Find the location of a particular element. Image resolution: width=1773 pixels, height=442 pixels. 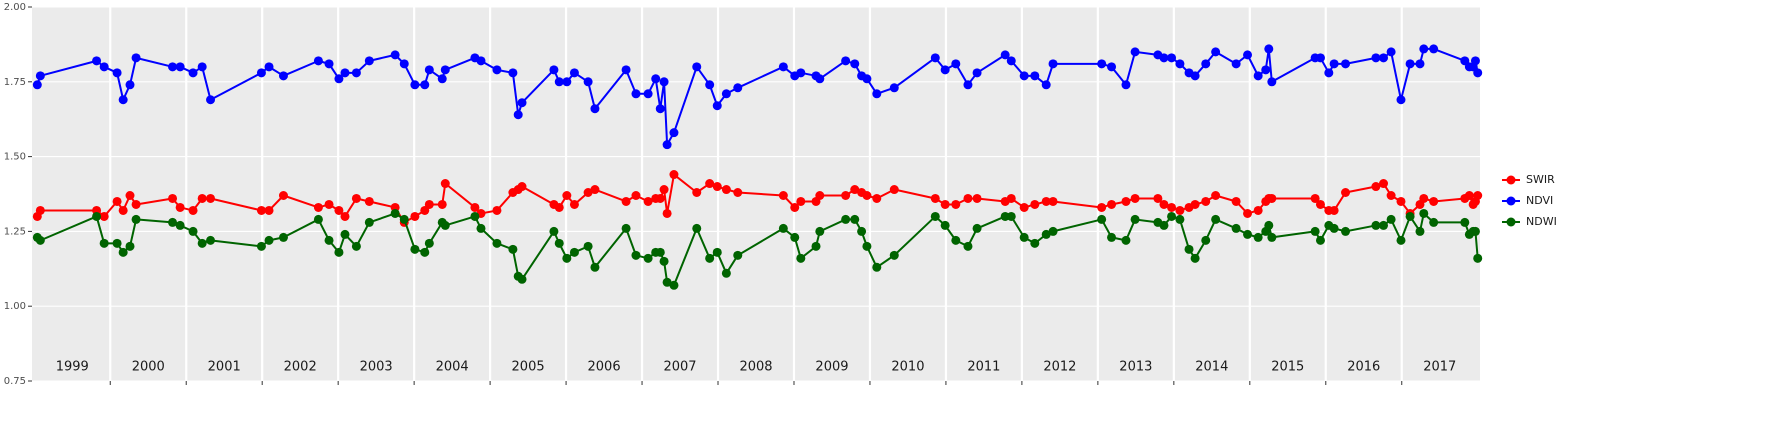

x-tick-label: 2014 is located at coordinates (1211, 367).